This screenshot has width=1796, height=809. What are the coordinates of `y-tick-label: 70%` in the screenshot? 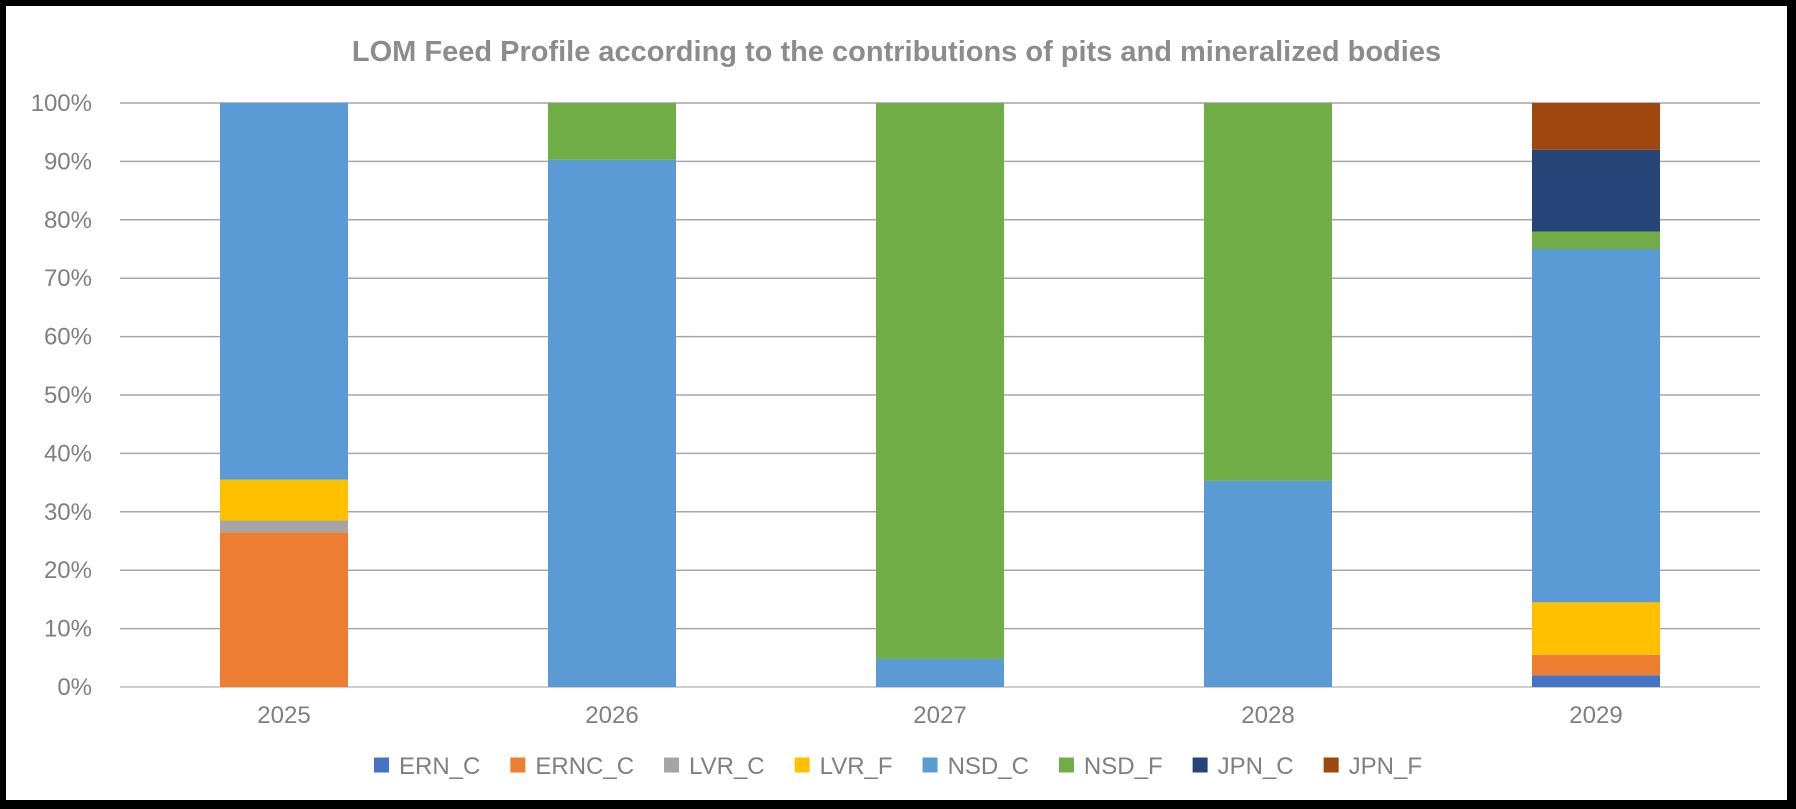 It's located at (68, 278).